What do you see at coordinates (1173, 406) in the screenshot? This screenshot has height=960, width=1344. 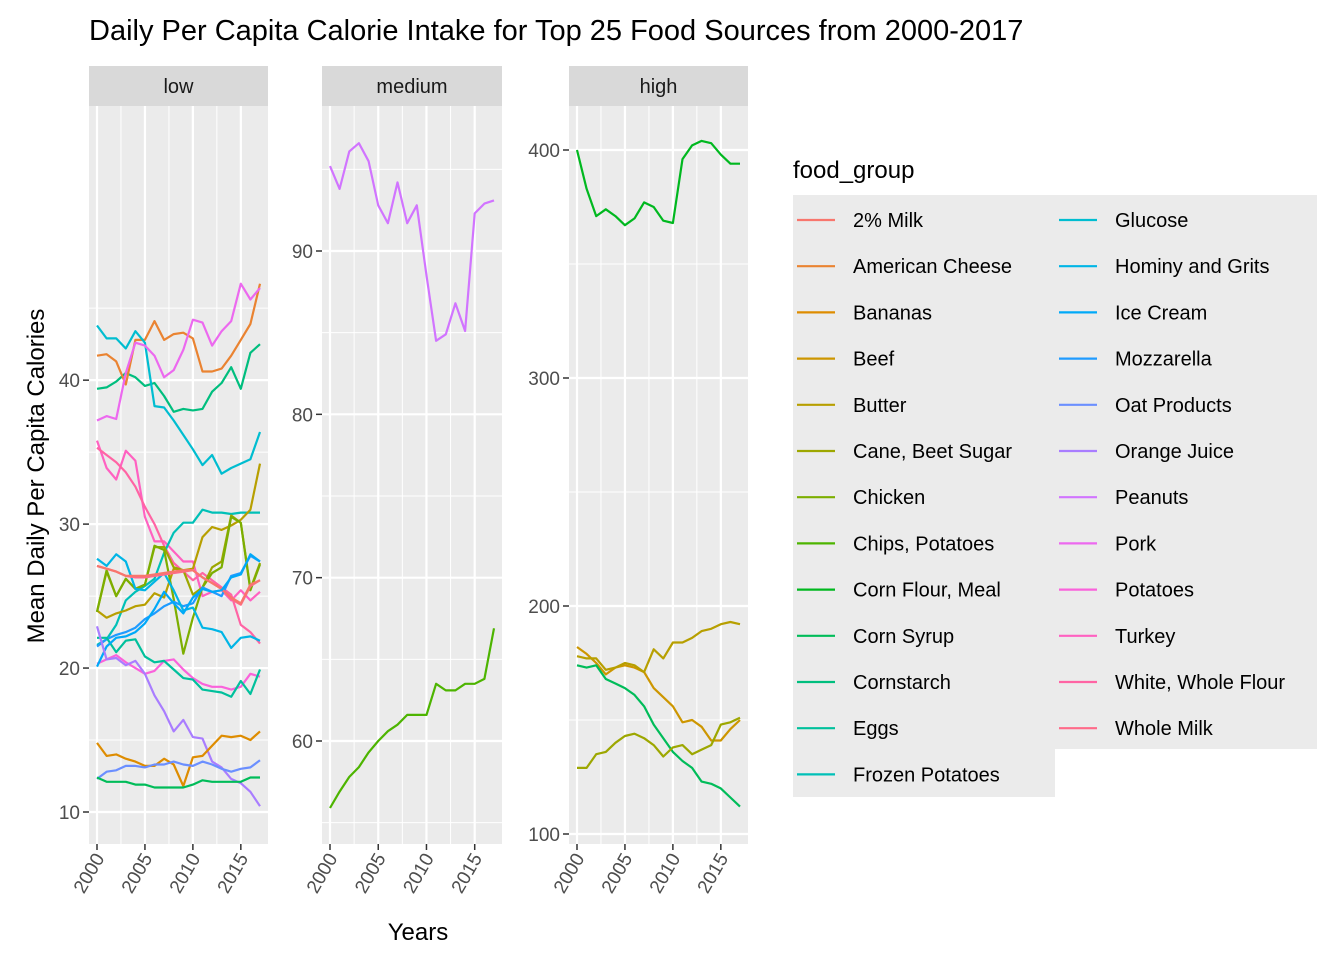 I see `legend-label-oat-products: Oat Products` at bounding box center [1173, 406].